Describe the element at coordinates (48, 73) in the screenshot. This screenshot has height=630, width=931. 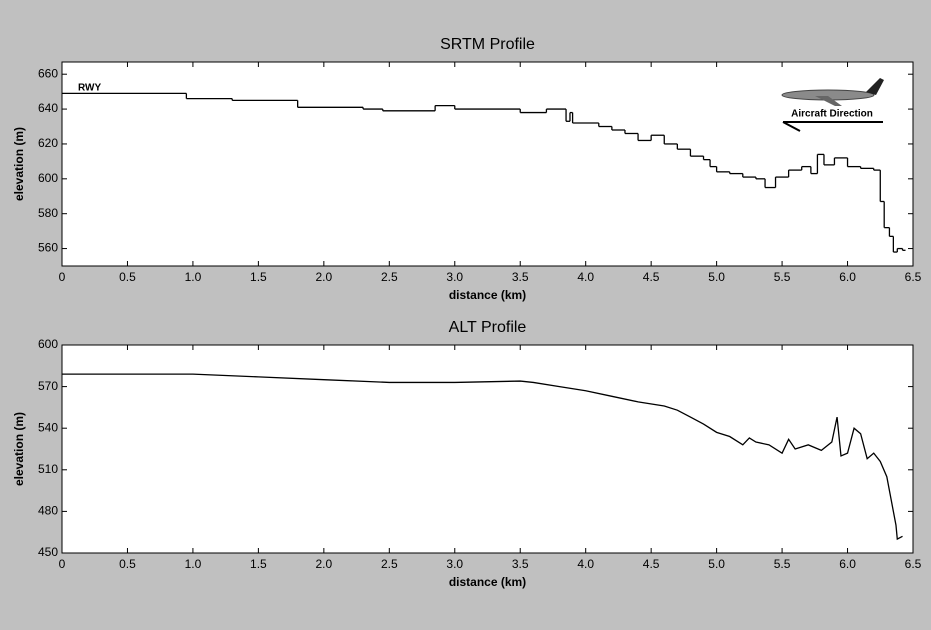
I see `y-tick-label: 660` at that location.